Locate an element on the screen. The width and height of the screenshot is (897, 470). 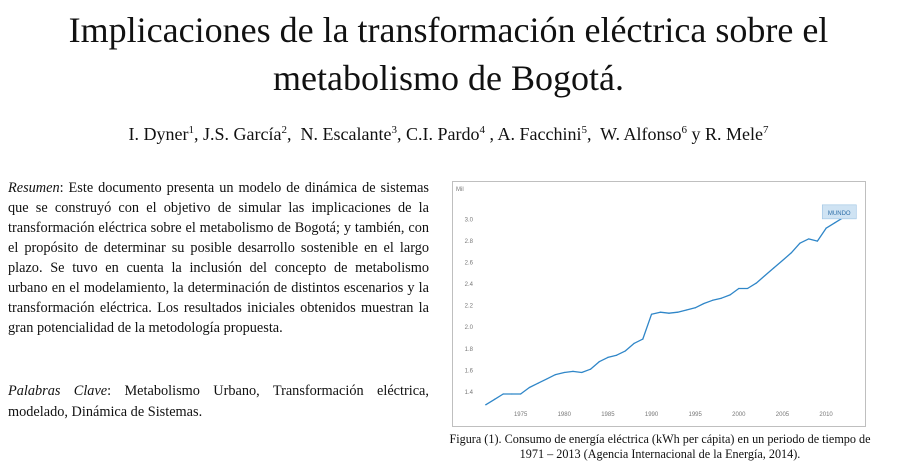
x-tick-label: 2010 is located at coordinates (826, 415).